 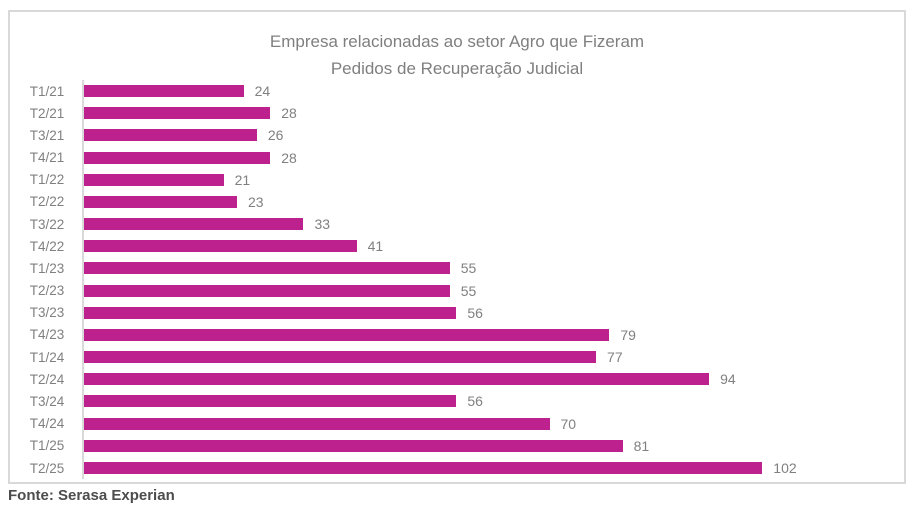 I want to click on value-label: 102, so click(x=785, y=468).